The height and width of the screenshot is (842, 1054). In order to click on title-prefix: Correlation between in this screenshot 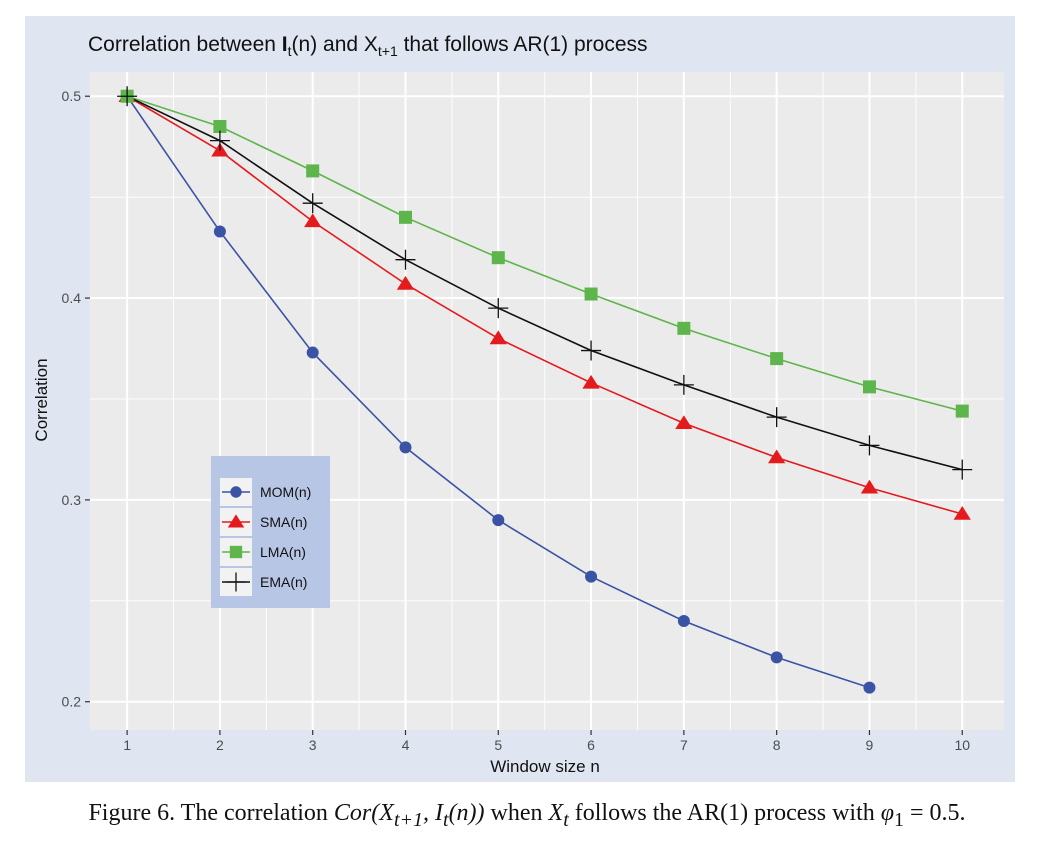, I will do `click(185, 44)`.